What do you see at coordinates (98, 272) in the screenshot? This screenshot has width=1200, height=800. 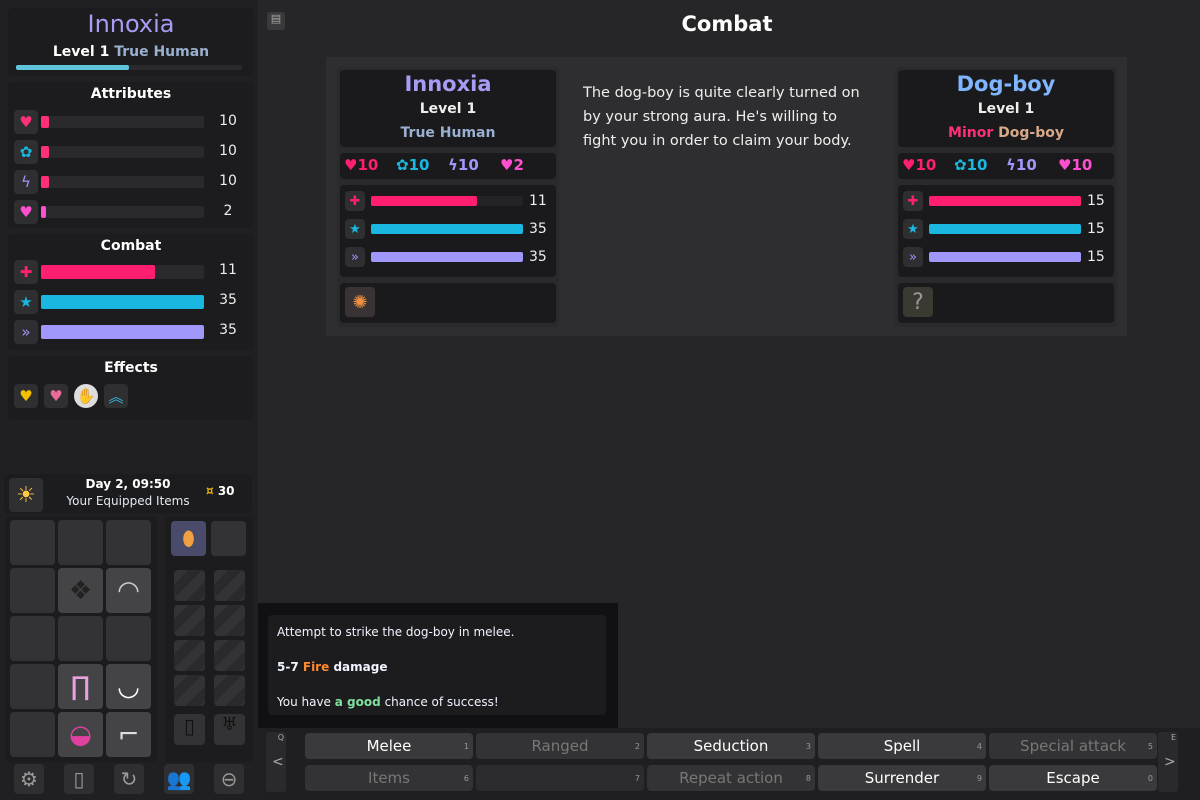 I see `combat-bar` at bounding box center [98, 272].